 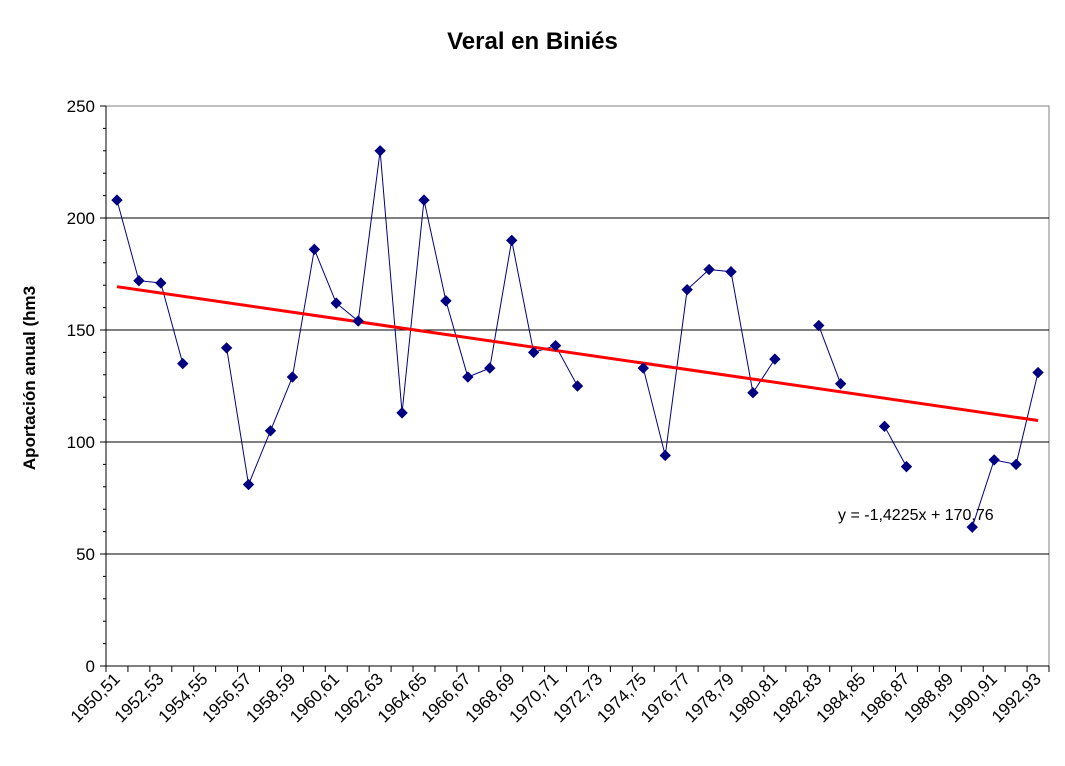 What do you see at coordinates (81, 330) in the screenshot?
I see `y-tick-label: 150` at bounding box center [81, 330].